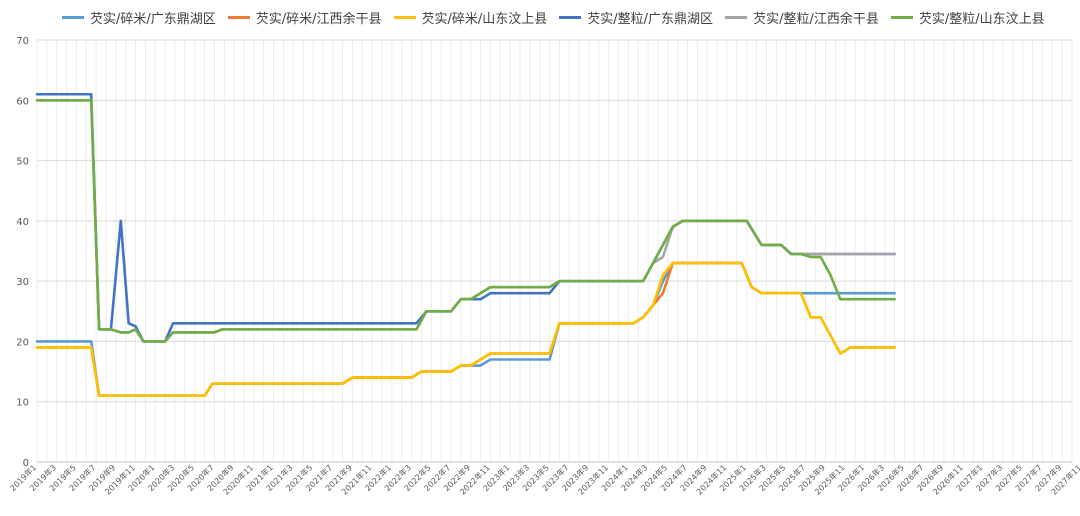 This screenshot has height=516, width=1080. I want to click on legend-label: 芡实/碎米/广东鼎湖区, so click(153, 19).